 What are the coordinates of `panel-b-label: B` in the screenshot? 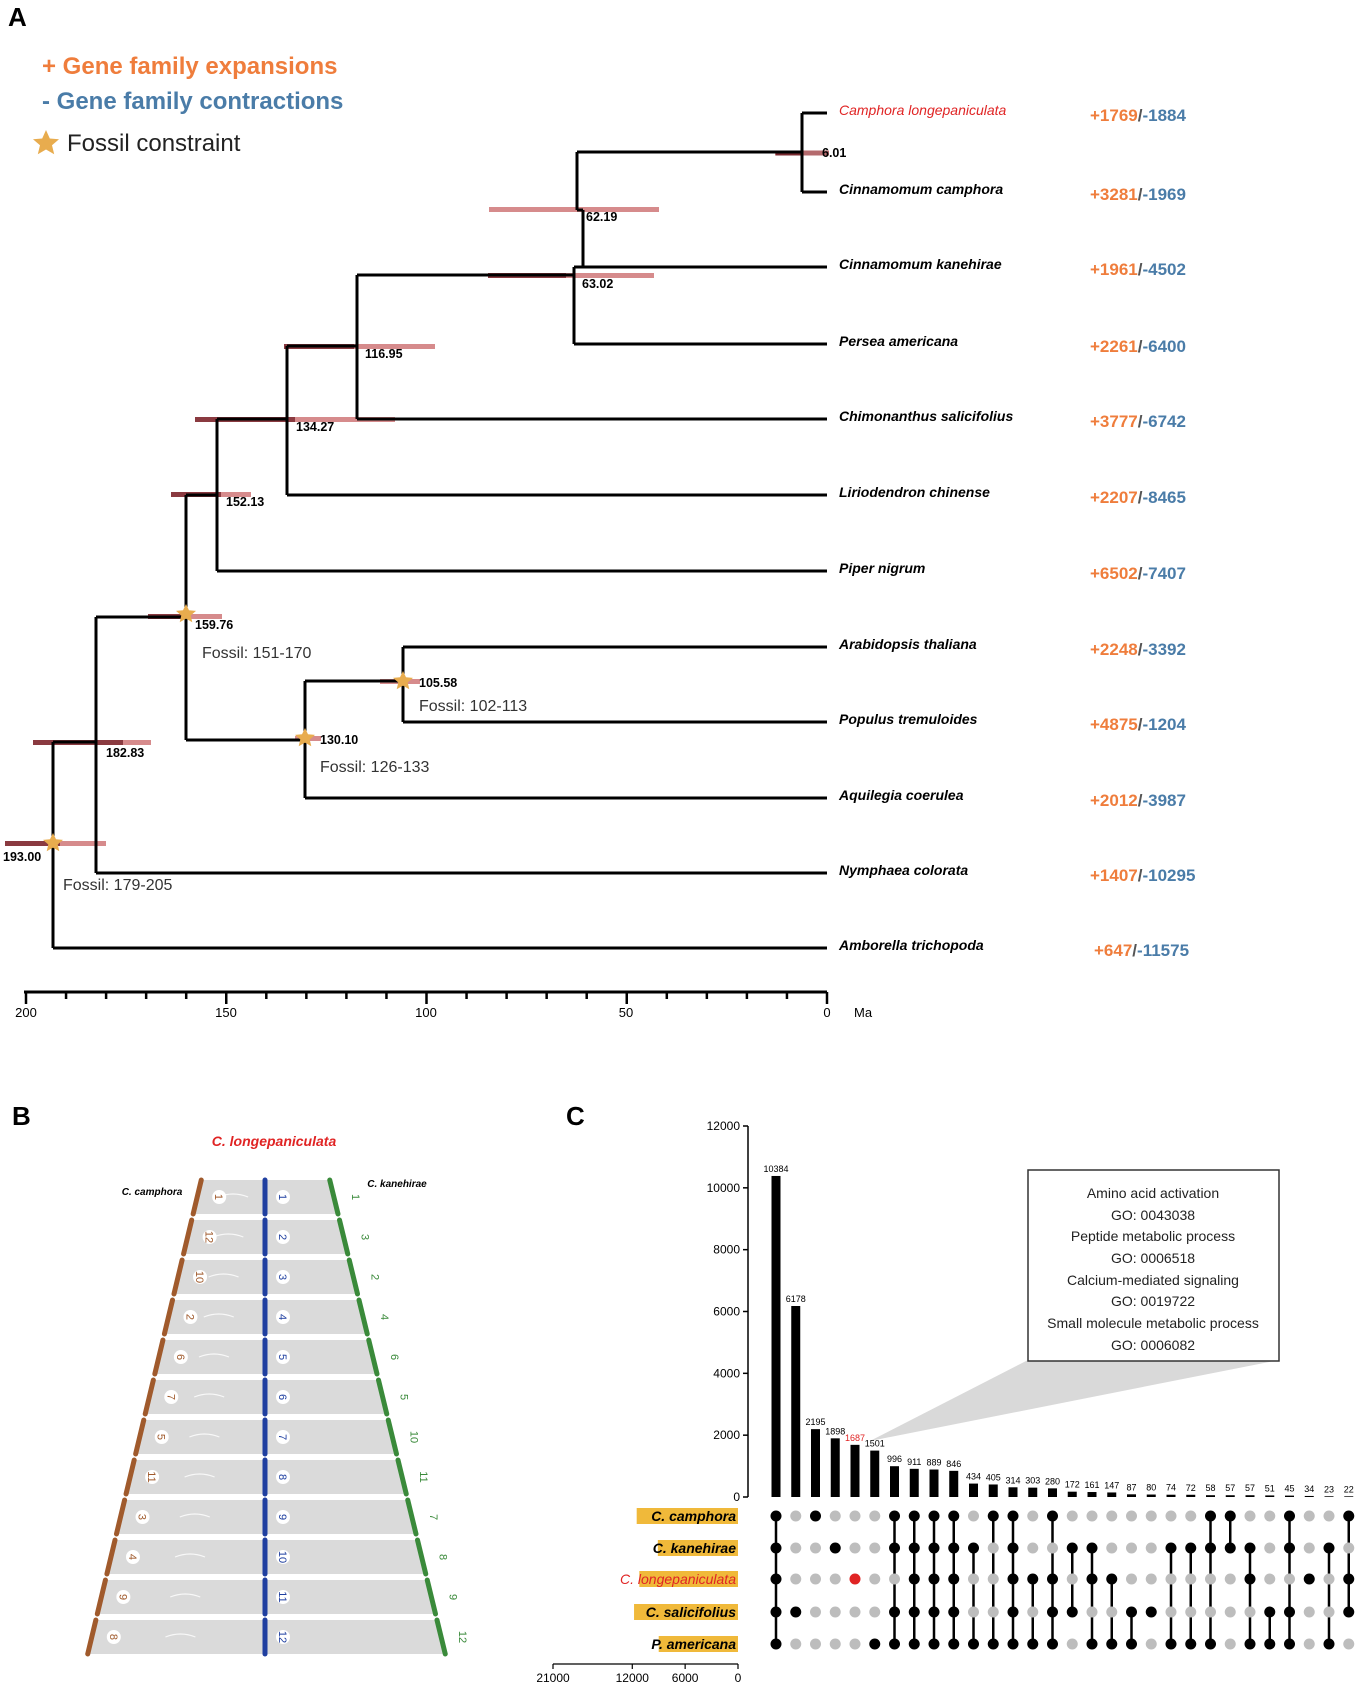 It's located at (21, 1116).